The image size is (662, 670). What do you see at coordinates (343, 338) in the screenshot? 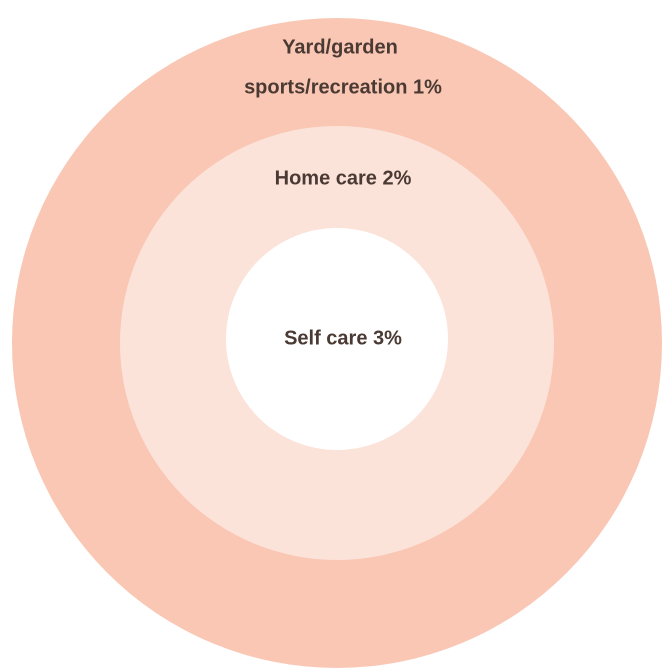
I see `inner-label: Self care 3%` at bounding box center [343, 338].